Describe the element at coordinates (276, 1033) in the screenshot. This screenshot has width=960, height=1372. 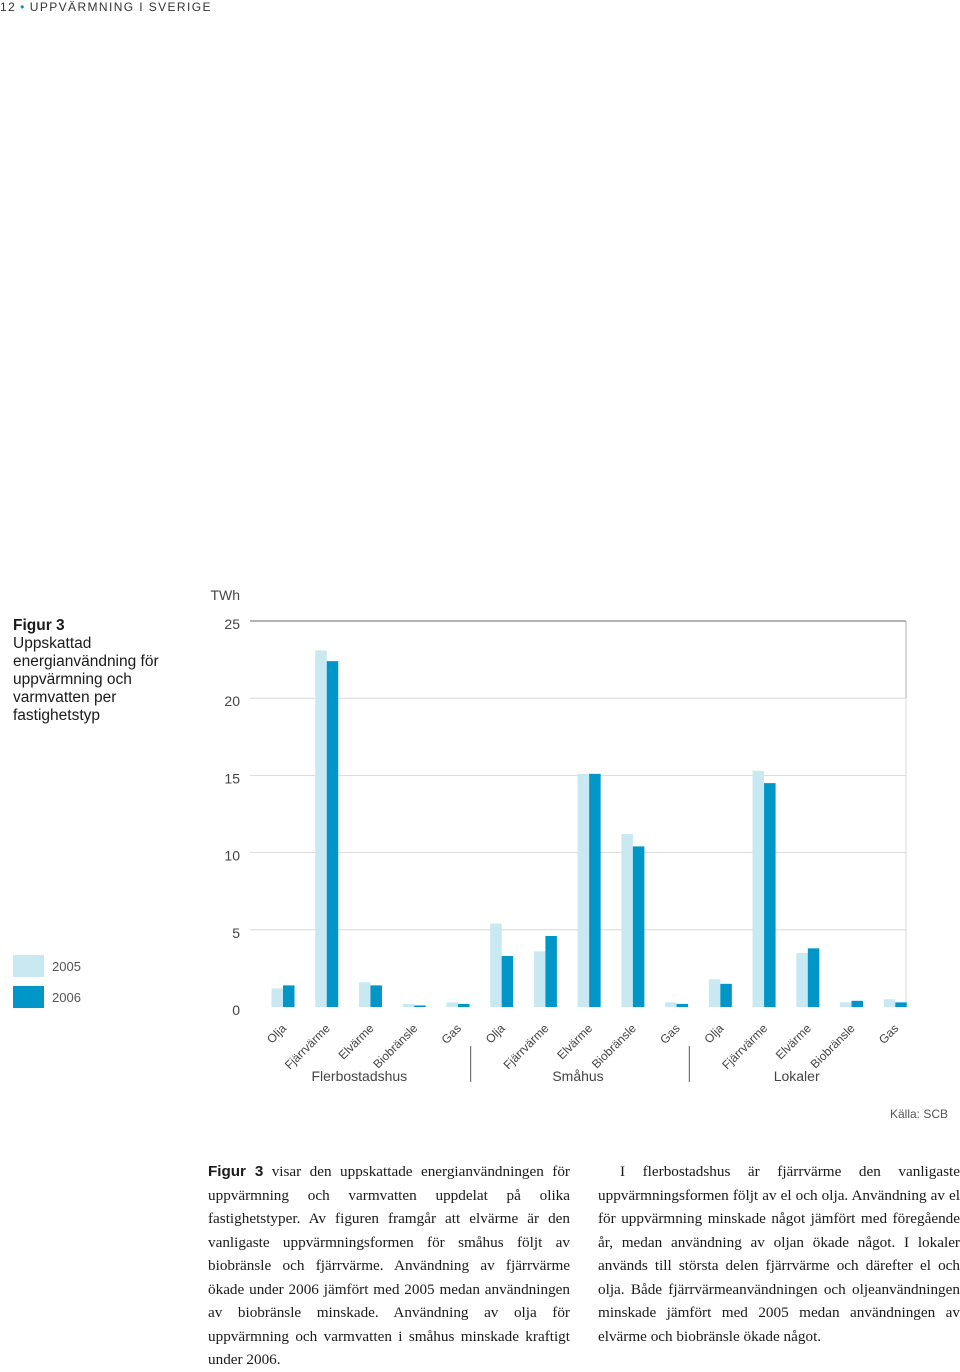
I see `x-tick-label-0: Olja` at that location.